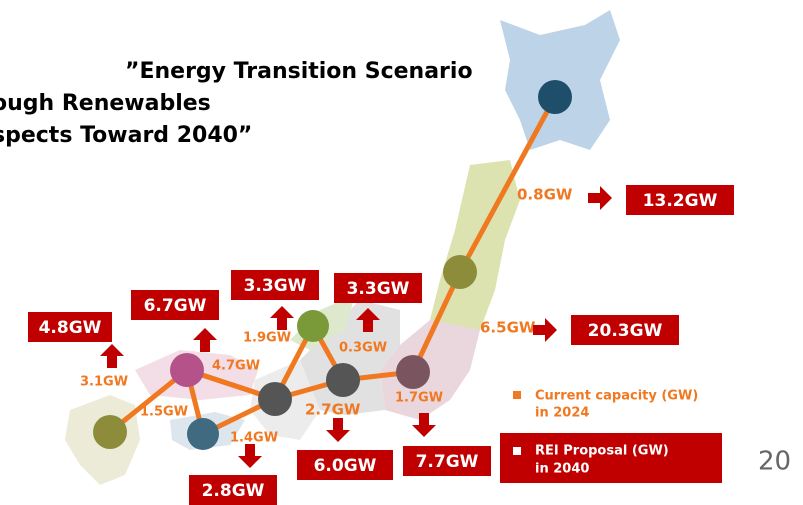 The width and height of the screenshot is (803, 505). What do you see at coordinates (254, 438) in the screenshot?
I see `current-capacity: 1.4GW` at bounding box center [254, 438].